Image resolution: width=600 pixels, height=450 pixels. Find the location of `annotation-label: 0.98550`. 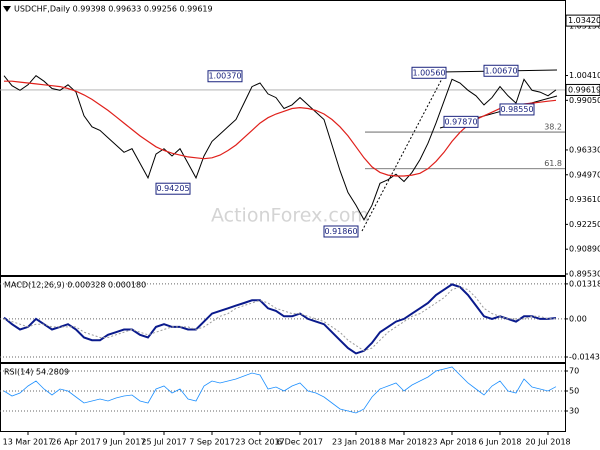

annotation-label: 0.98550 is located at coordinates (516, 109).